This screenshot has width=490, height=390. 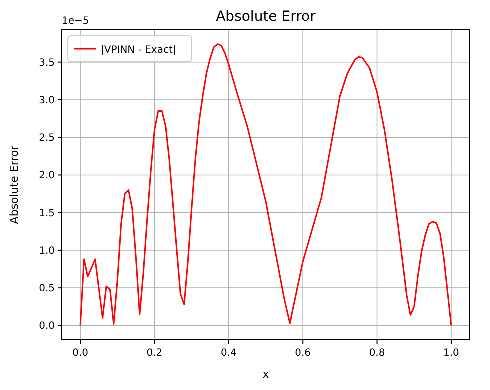 What do you see at coordinates (47, 63) in the screenshot?
I see `y-tick-label: 3.5` at bounding box center [47, 63].